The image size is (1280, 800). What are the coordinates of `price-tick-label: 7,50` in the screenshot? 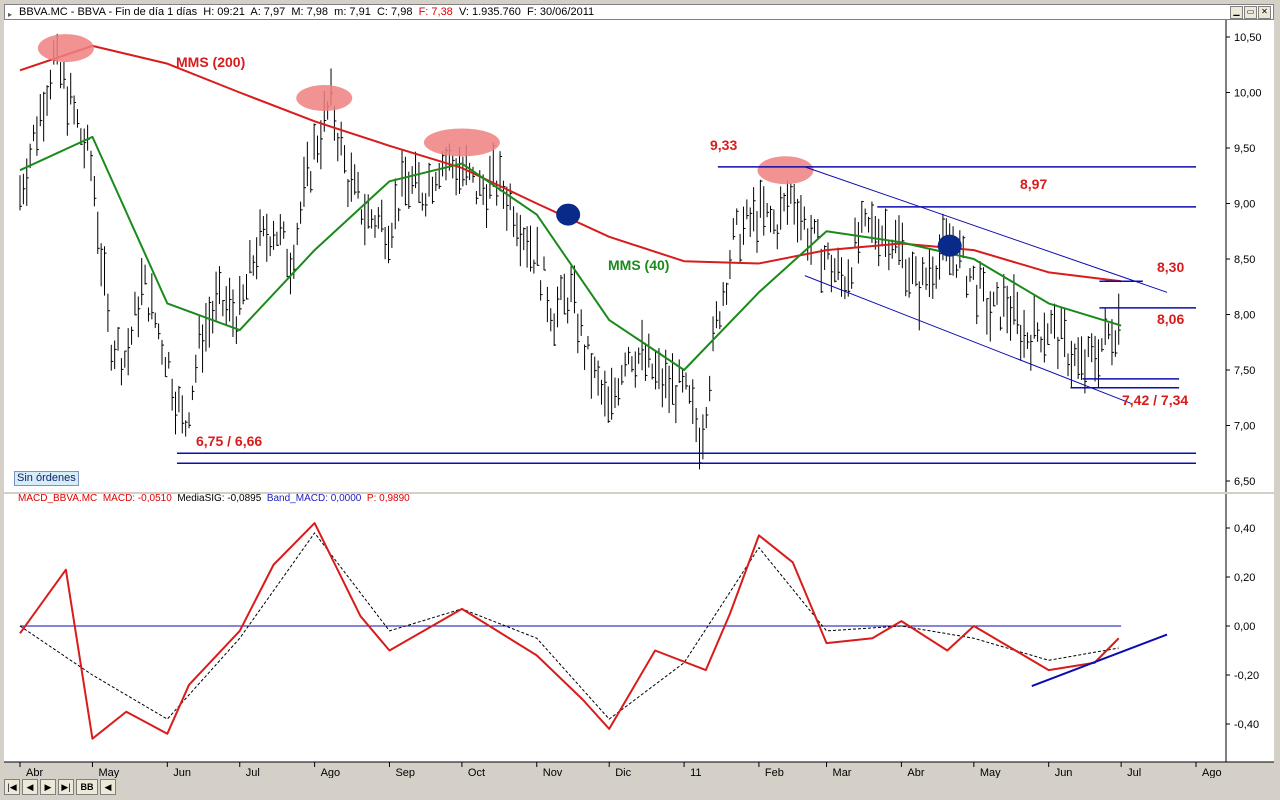 It's located at (1244, 371).